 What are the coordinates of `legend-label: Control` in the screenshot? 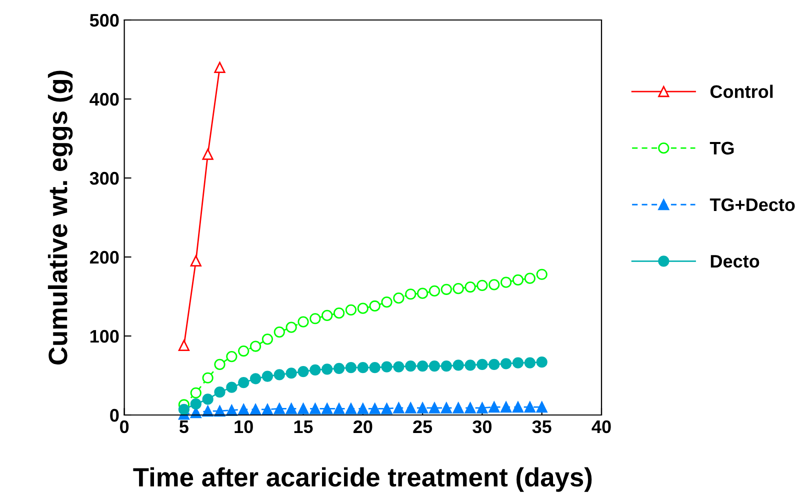 It's located at (741, 91).